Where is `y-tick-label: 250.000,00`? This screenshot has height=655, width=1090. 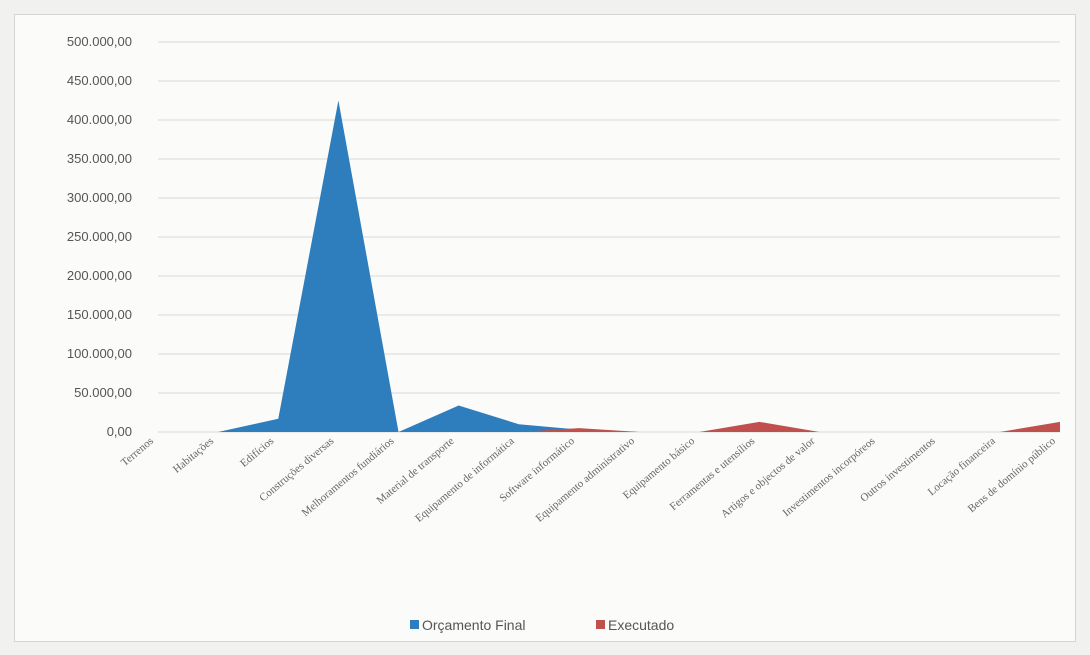
y-tick-label: 250.000,00 is located at coordinates (99, 236).